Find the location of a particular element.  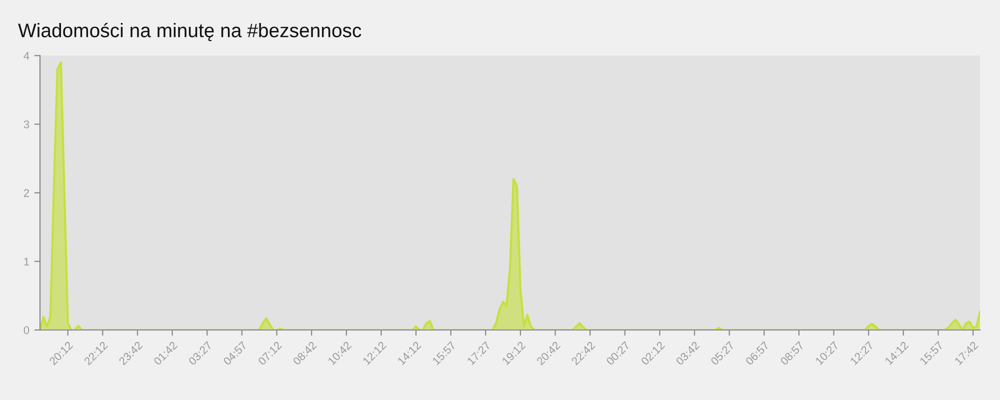

y-tick-label: 0 is located at coordinates (27, 330).